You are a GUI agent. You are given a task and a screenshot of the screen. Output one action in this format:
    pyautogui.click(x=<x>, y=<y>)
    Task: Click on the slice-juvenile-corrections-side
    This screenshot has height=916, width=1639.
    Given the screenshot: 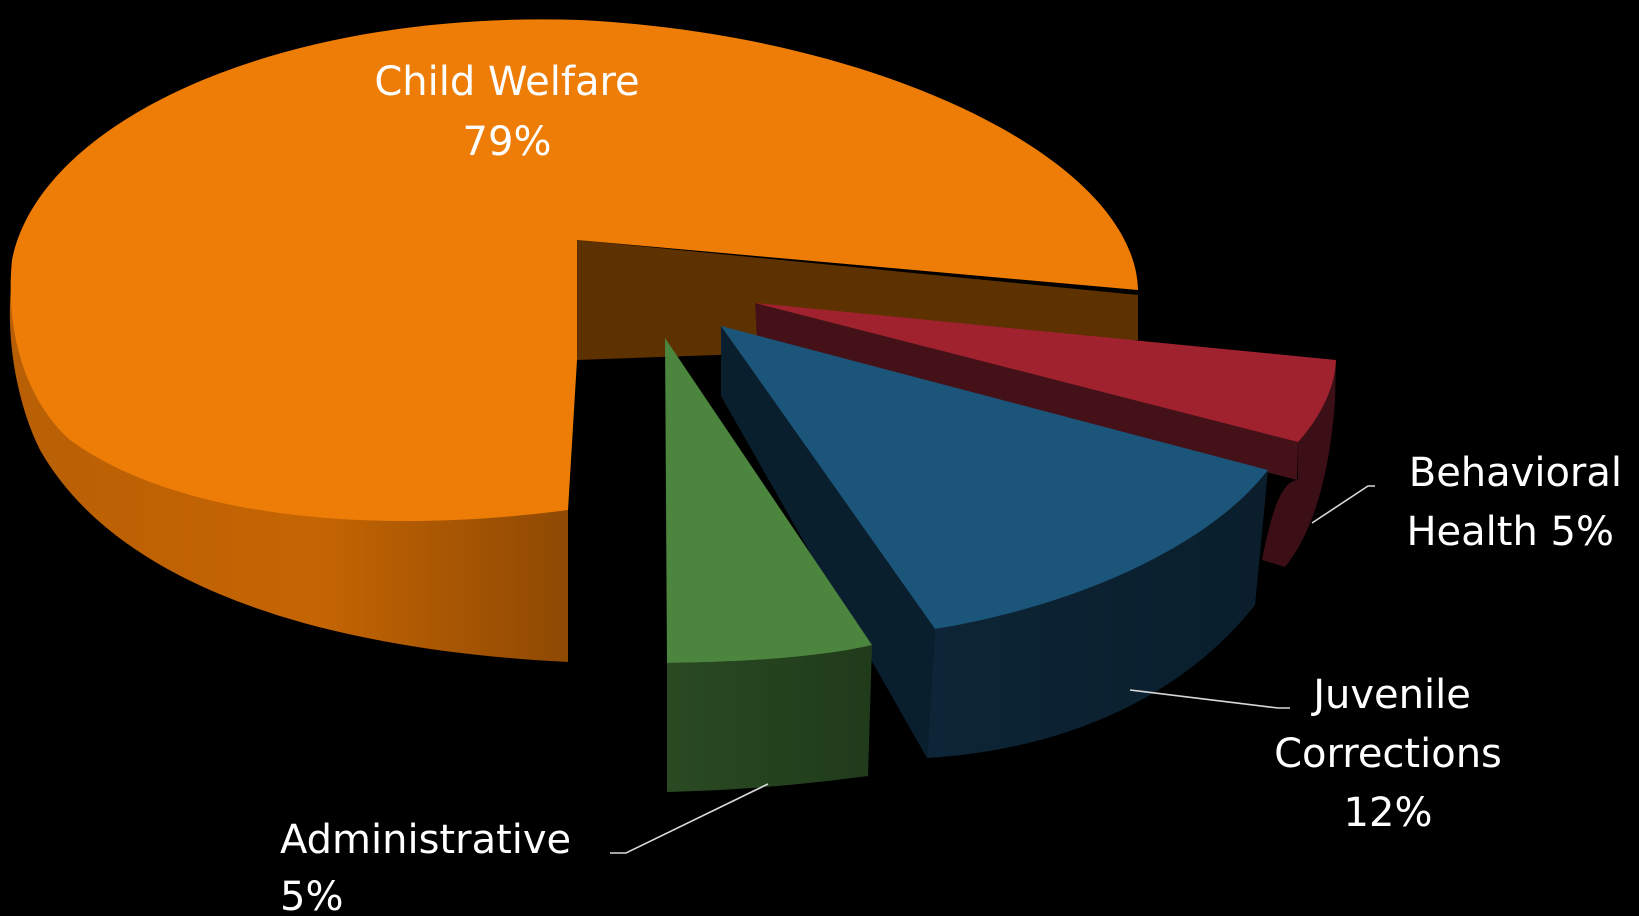 What is the action you would take?
    pyautogui.click(x=1097, y=614)
    